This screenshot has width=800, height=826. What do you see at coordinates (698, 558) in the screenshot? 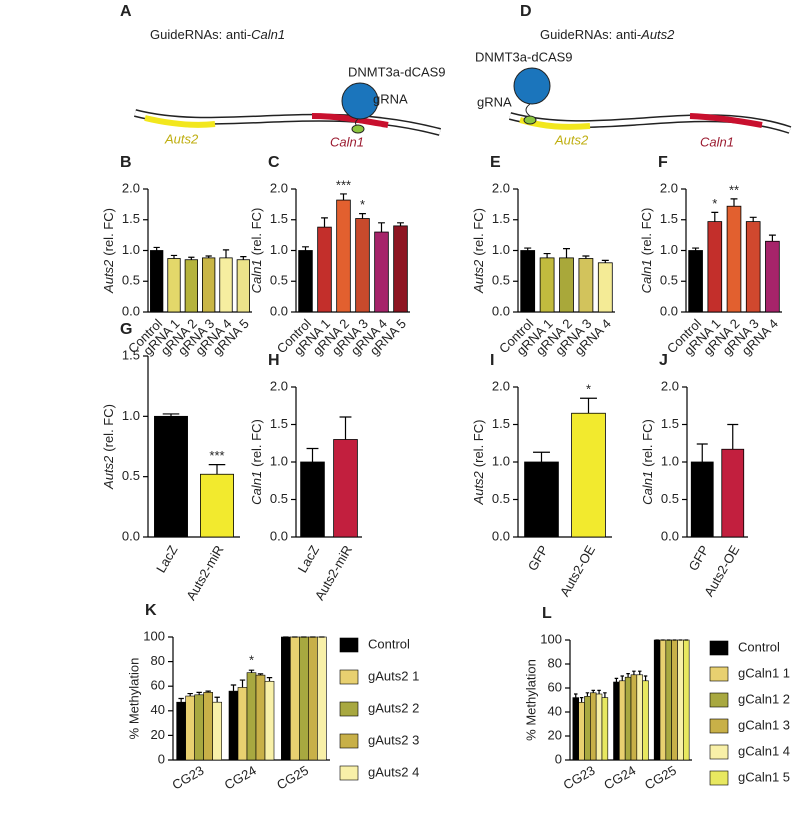
I see `x-tick-label: GFP` at bounding box center [698, 558].